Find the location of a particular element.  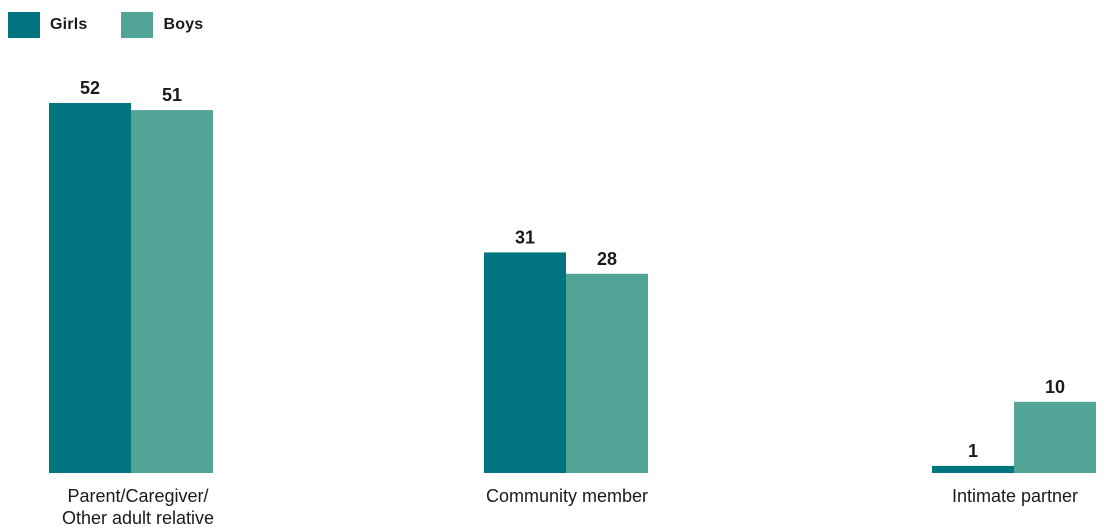

legend-item-girls: Girls is located at coordinates (47, 25).